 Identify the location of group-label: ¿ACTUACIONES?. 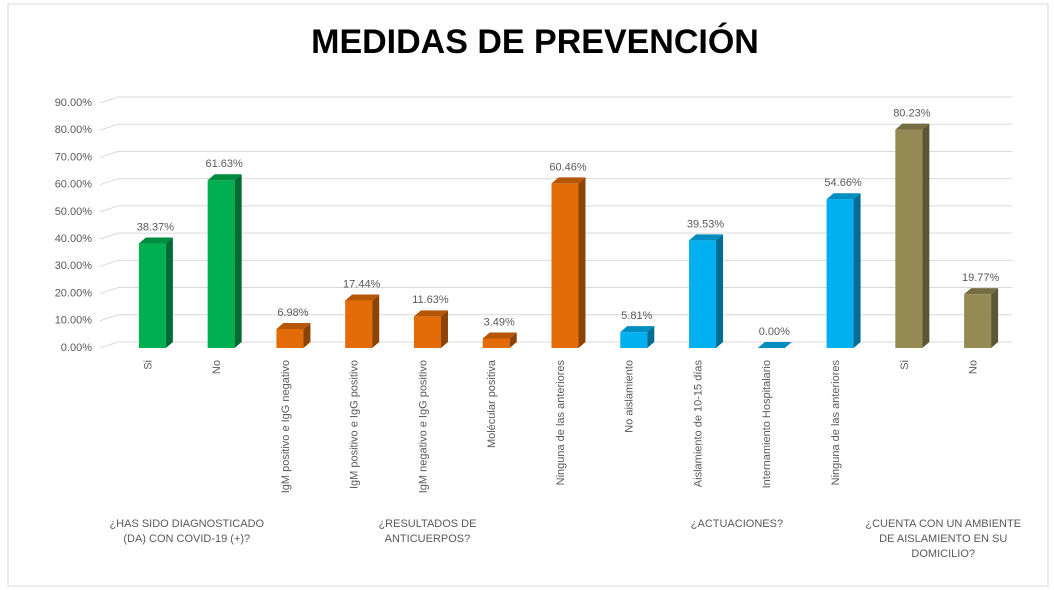
(737, 524).